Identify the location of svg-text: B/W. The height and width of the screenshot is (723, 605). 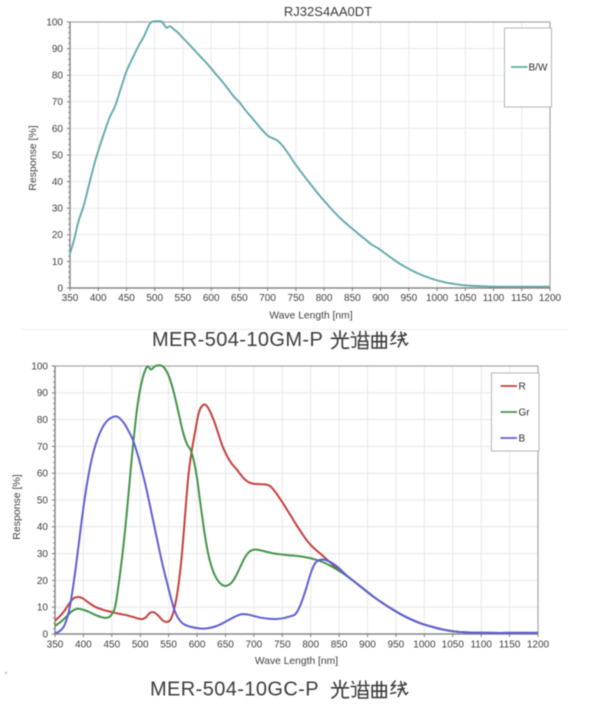
(538, 68).